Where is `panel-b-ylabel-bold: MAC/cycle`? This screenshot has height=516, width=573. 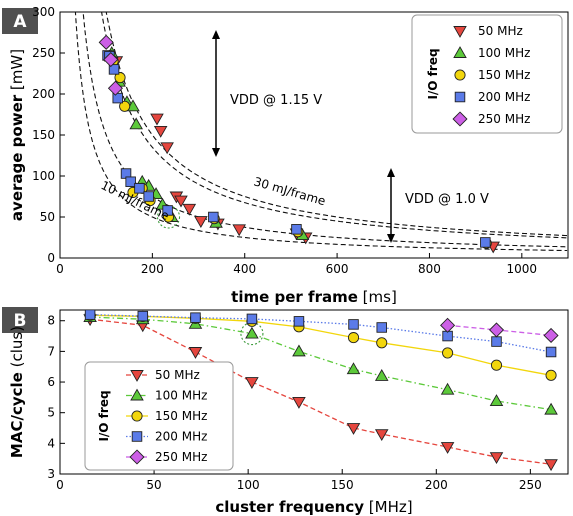
panel-b-ylabel-bold: MAC/cycle is located at coordinates (17, 415).